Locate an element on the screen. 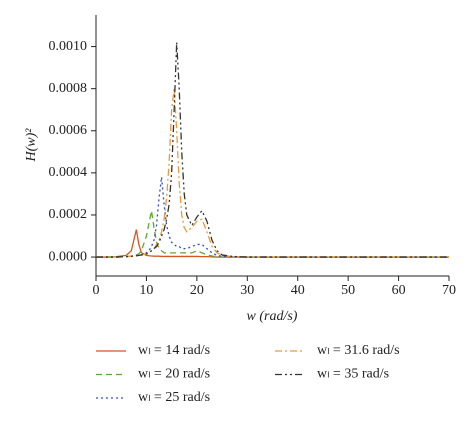 This screenshot has width=474, height=423. x-tick-label: 20 is located at coordinates (197, 290).